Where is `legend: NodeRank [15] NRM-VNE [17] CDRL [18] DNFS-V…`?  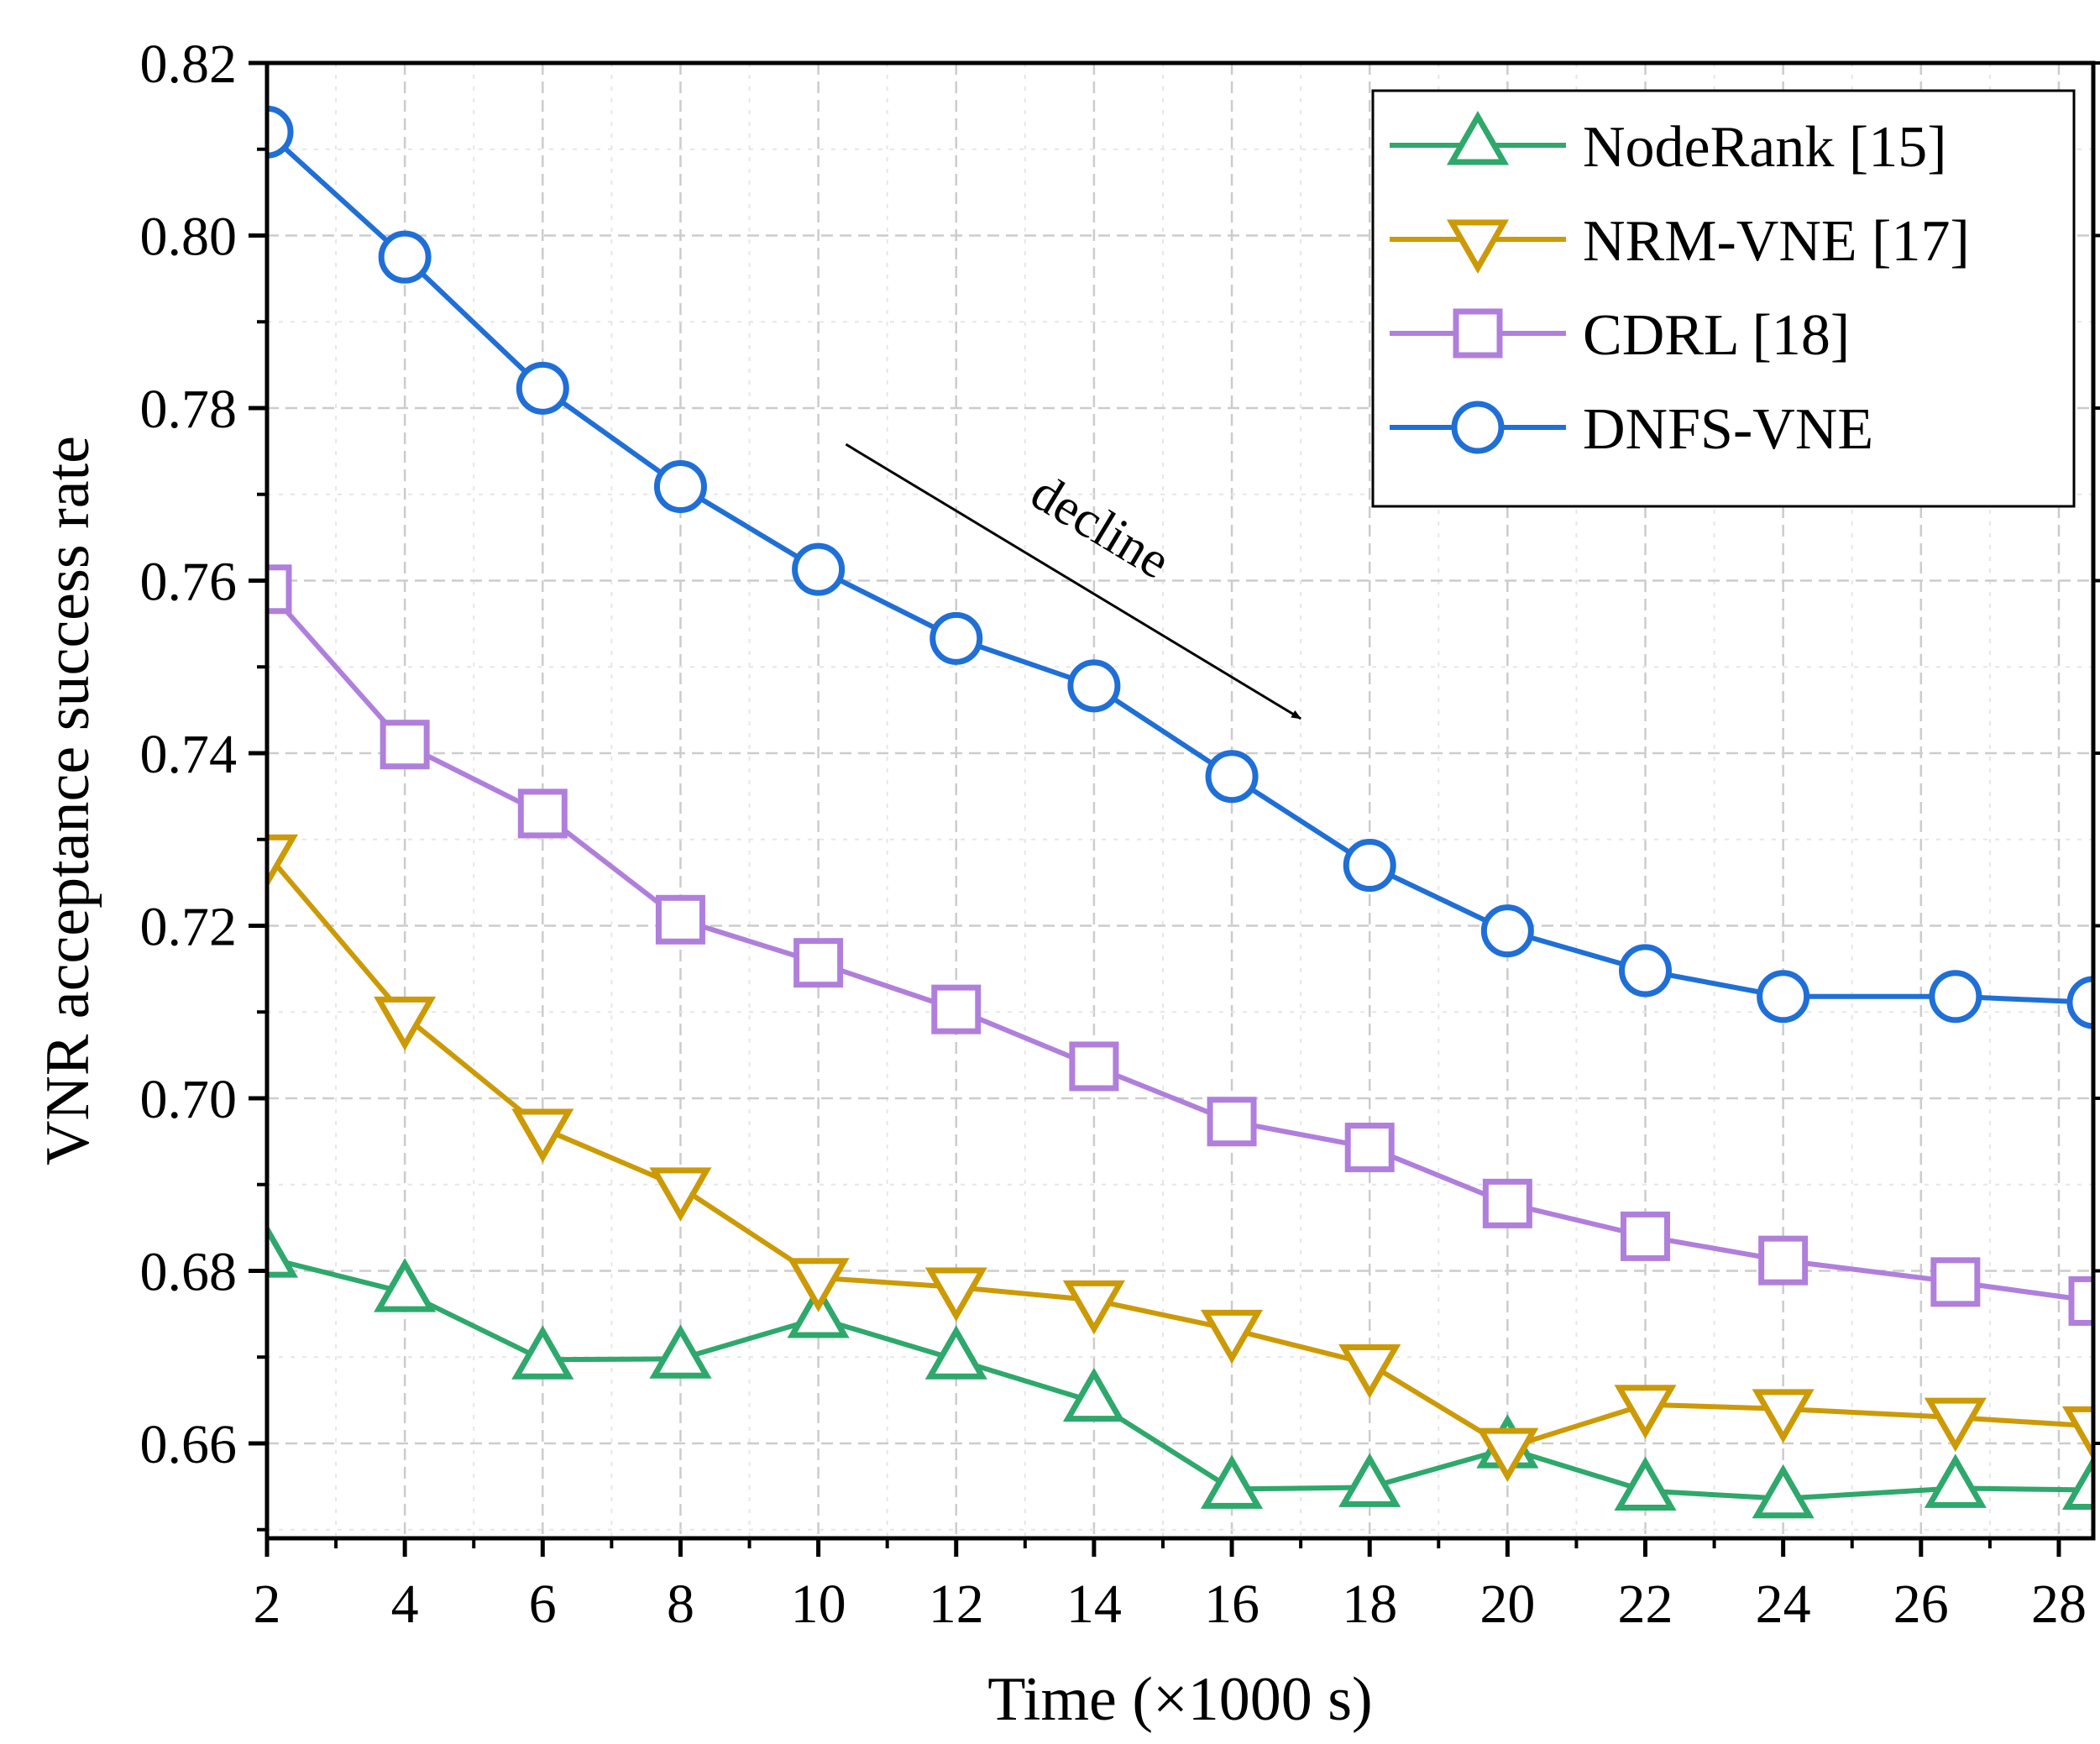
legend: NodeRank [15] NRM-VNE [17] CDRL [18] DNFS-V… is located at coordinates (1724, 298).